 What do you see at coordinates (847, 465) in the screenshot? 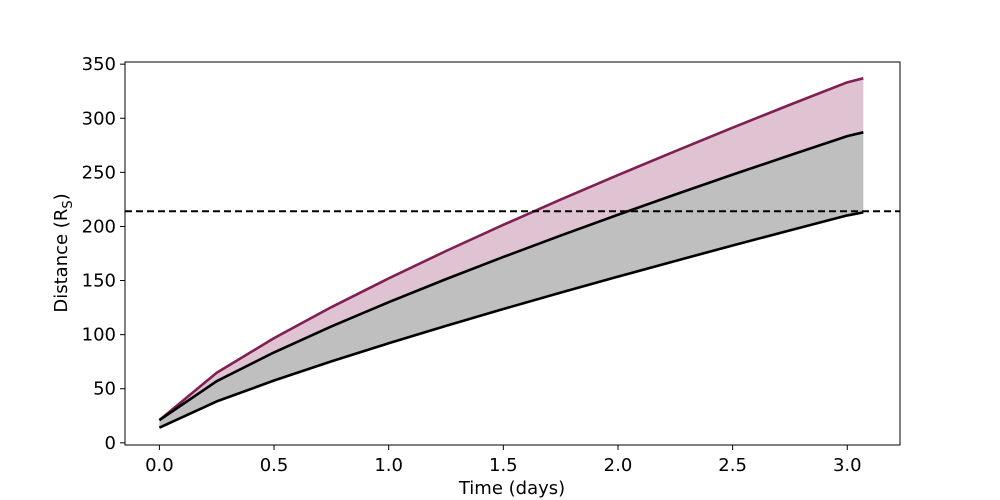
I see `x-tick-label: 3.0` at bounding box center [847, 465].